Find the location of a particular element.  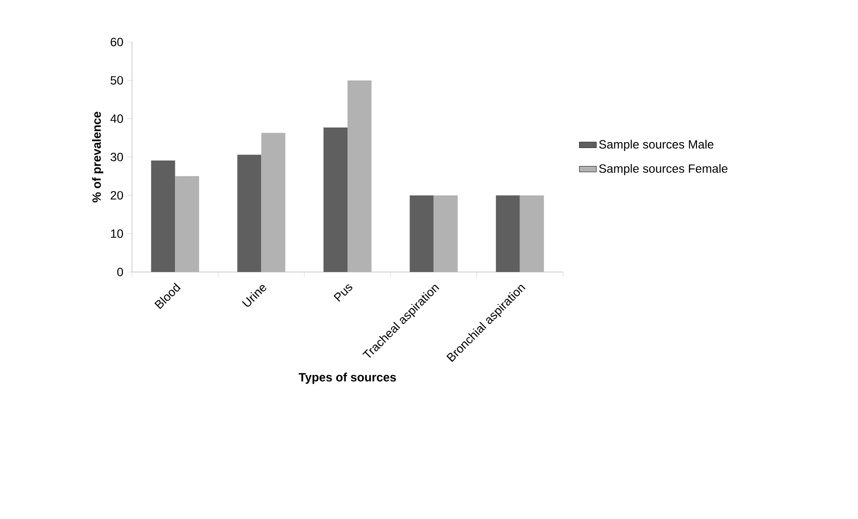

y-tick-label: 0 is located at coordinates (120, 272).